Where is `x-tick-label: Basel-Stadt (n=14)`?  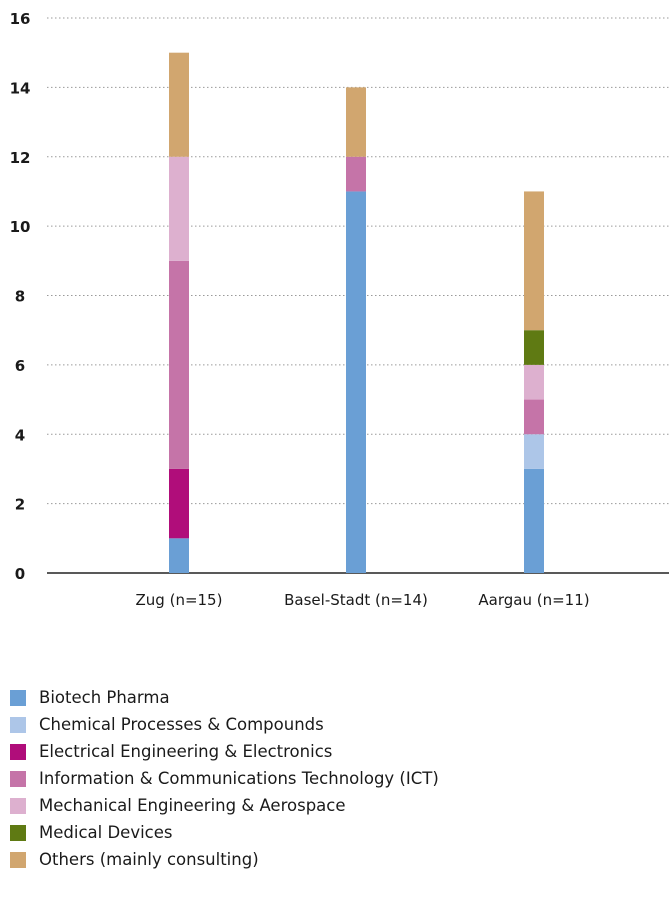 x-tick-label: Basel-Stadt (n=14) is located at coordinates (356, 600).